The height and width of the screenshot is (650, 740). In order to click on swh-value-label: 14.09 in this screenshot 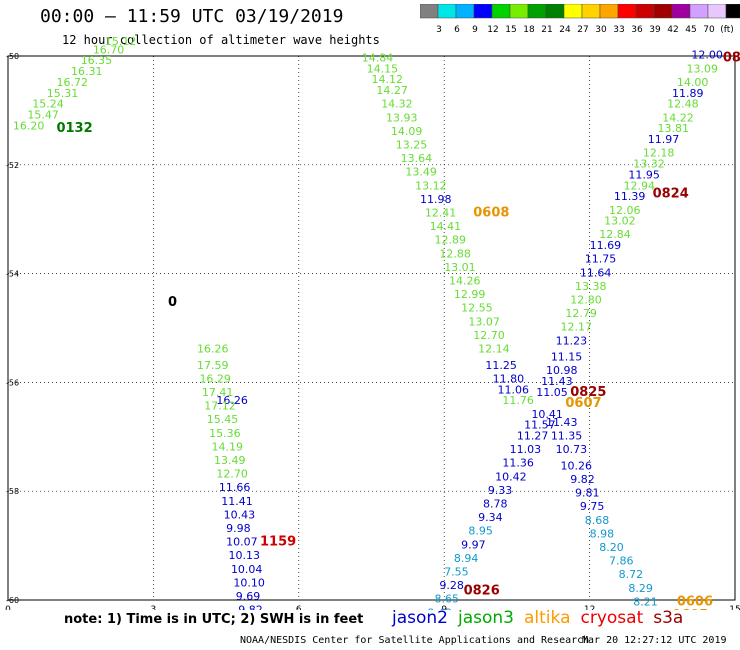, I will do `click(407, 131)`.